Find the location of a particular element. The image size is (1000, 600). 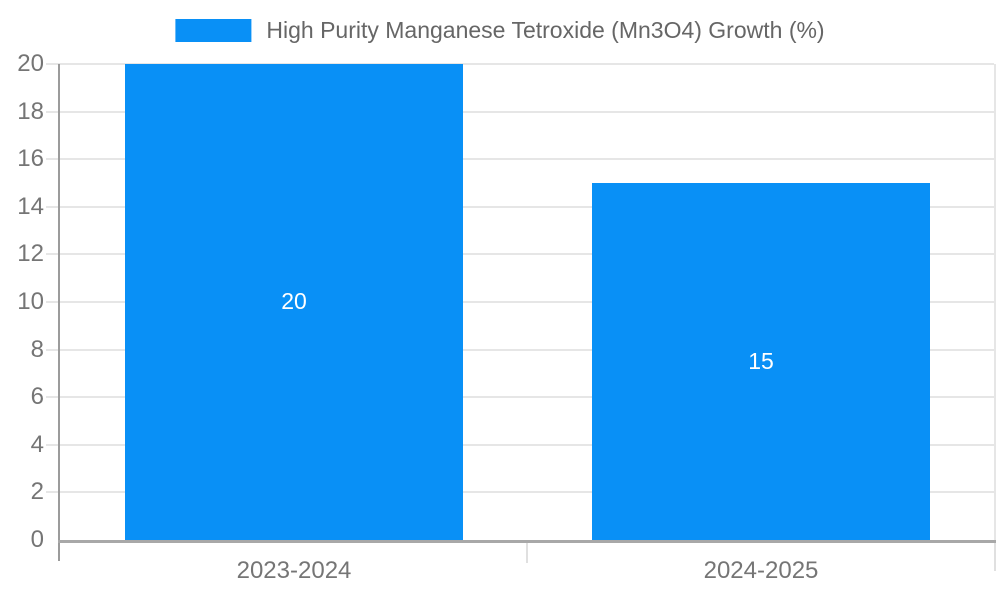

y-tick-label: 10 is located at coordinates (30, 301).